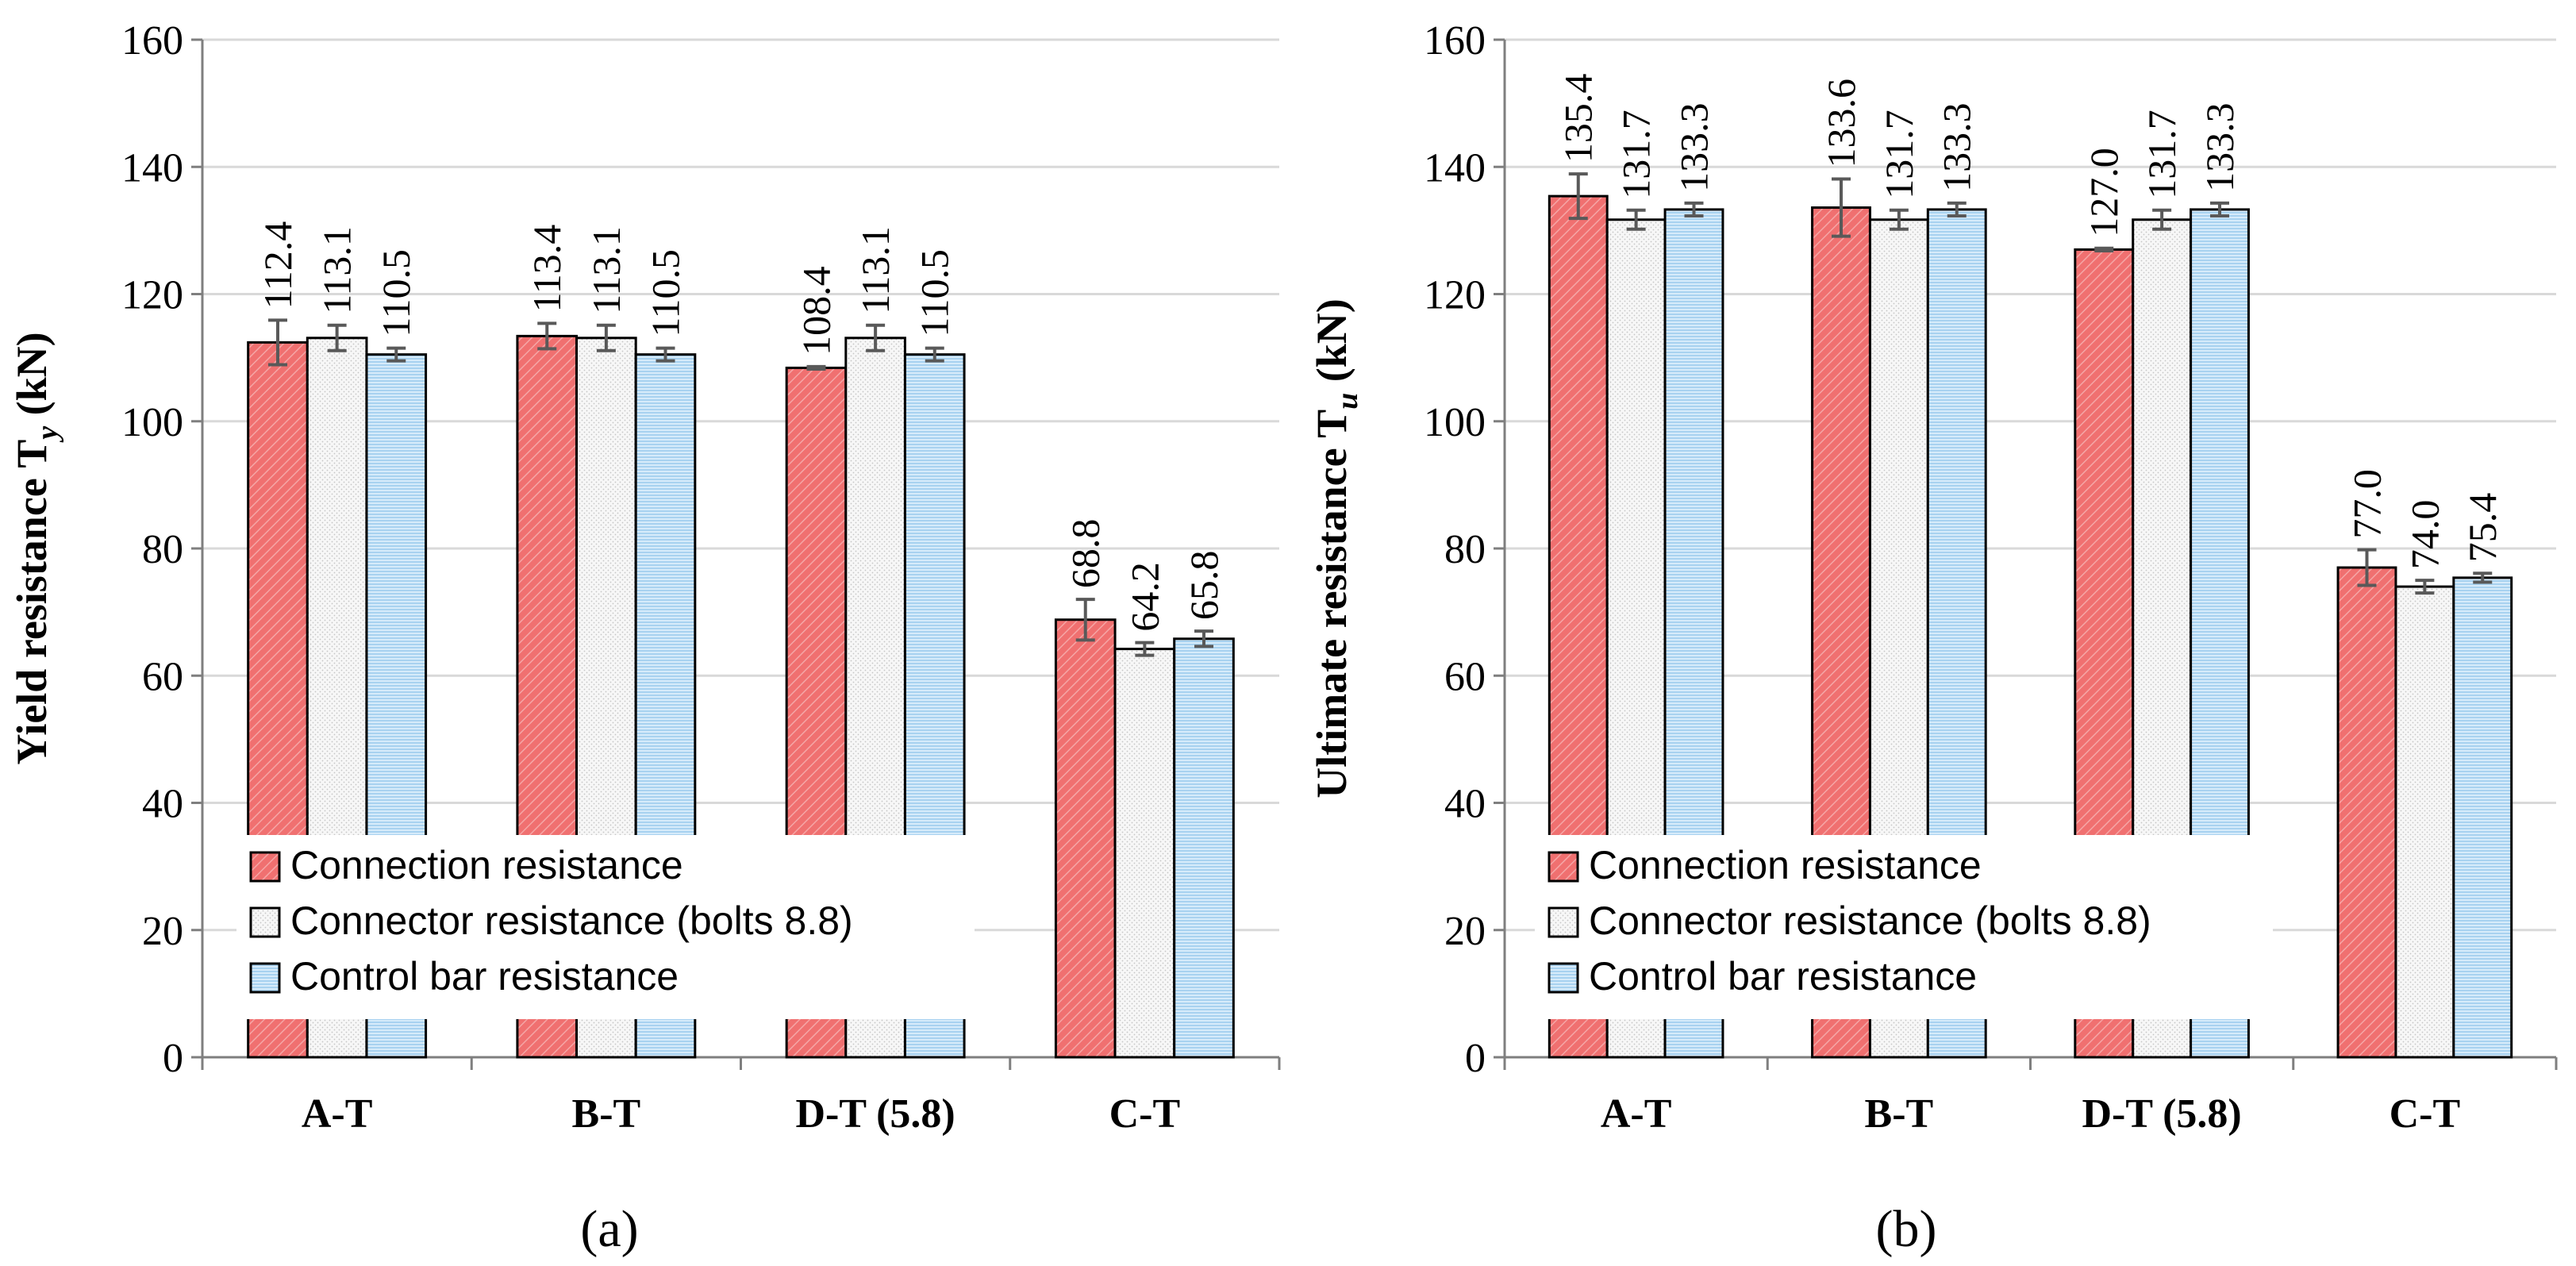  Describe the element at coordinates (1331, 604) in the screenshot. I see `y-axis-title-text: Ultimate resistance T` at that location.